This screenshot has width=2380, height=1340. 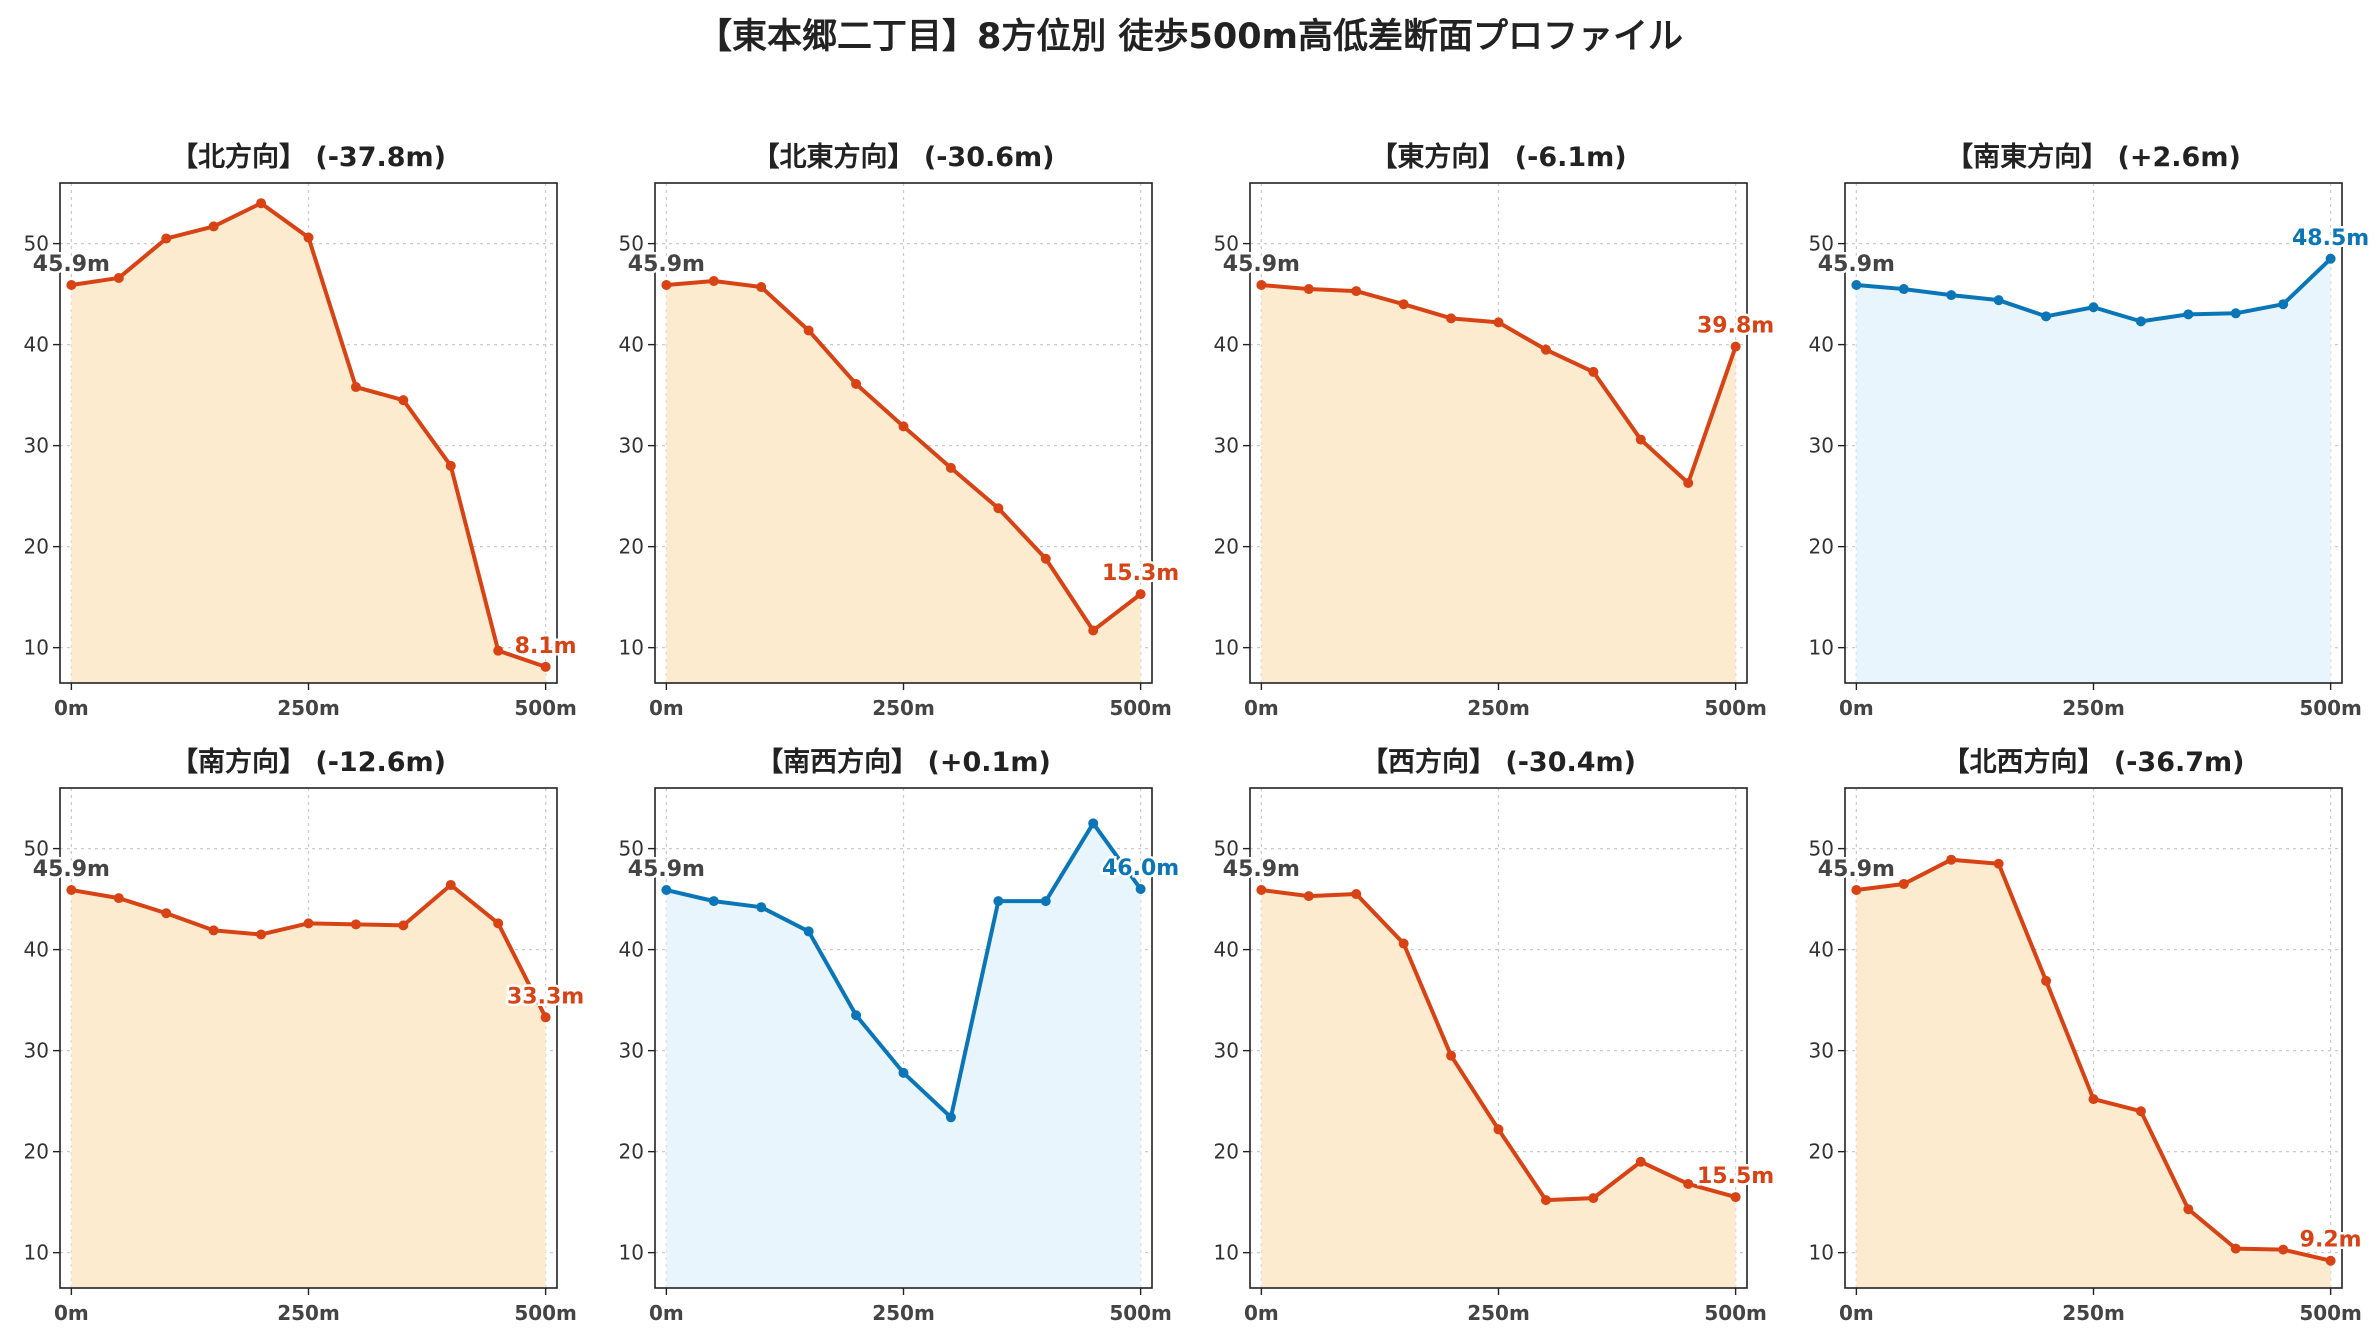 What do you see at coordinates (1140, 573) in the screenshot?
I see `end-value-label: 15.3m` at bounding box center [1140, 573].